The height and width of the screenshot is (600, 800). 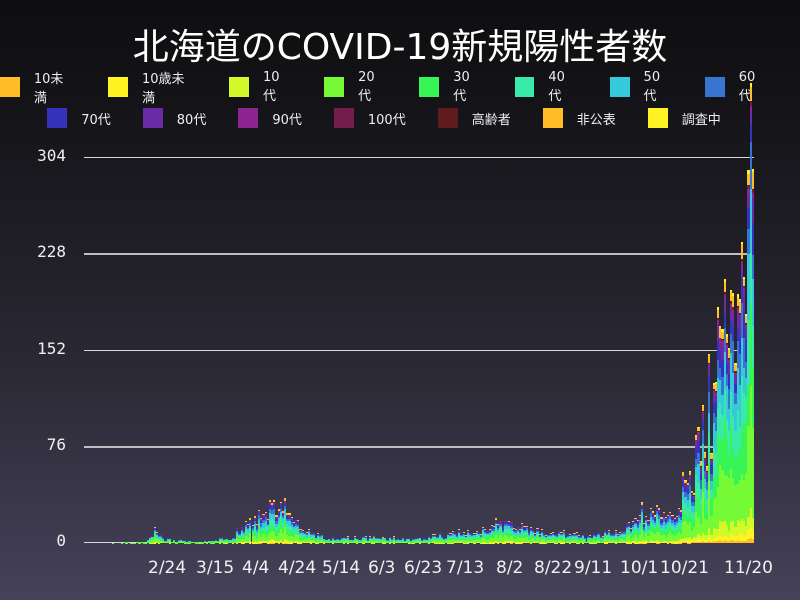 What do you see at coordinates (484, 118) in the screenshot?
I see `legend-item: 高齢者` at bounding box center [484, 118].